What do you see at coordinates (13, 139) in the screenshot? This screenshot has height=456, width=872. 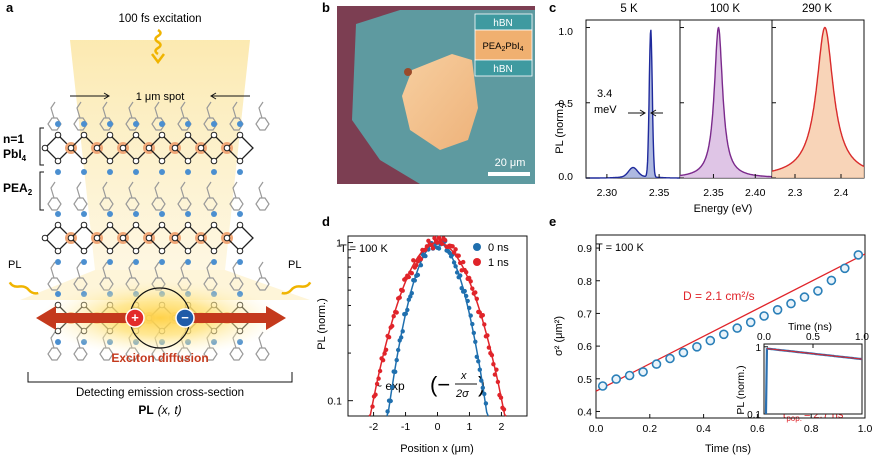 I see `layer-n1-label: n=1` at bounding box center [13, 139].